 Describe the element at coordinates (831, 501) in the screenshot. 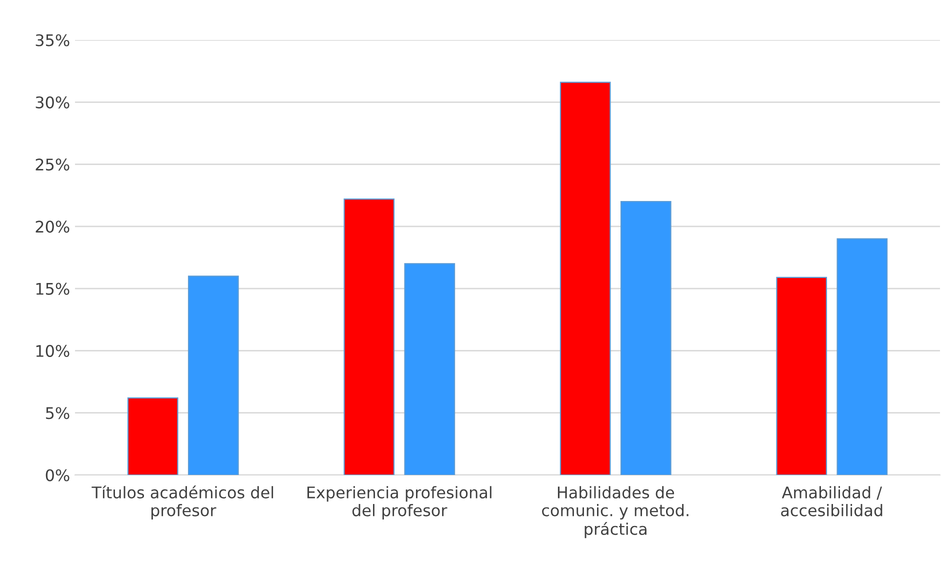

I see `x-tick-label: Amabilidad / accesibilidad` at that location.